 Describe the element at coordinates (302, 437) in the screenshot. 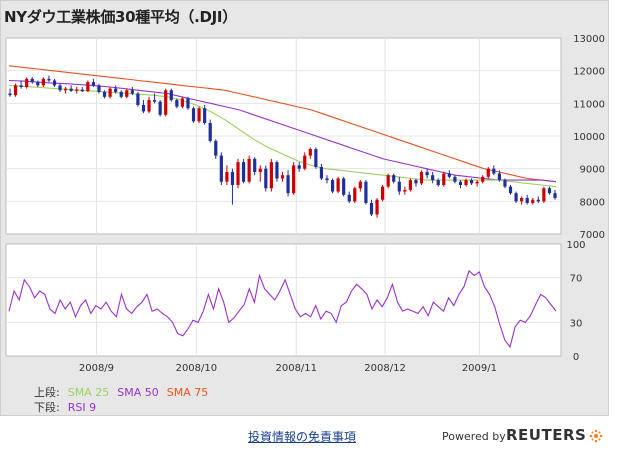

I see `disclaimer-link: 投資情報の免責事項` at that location.